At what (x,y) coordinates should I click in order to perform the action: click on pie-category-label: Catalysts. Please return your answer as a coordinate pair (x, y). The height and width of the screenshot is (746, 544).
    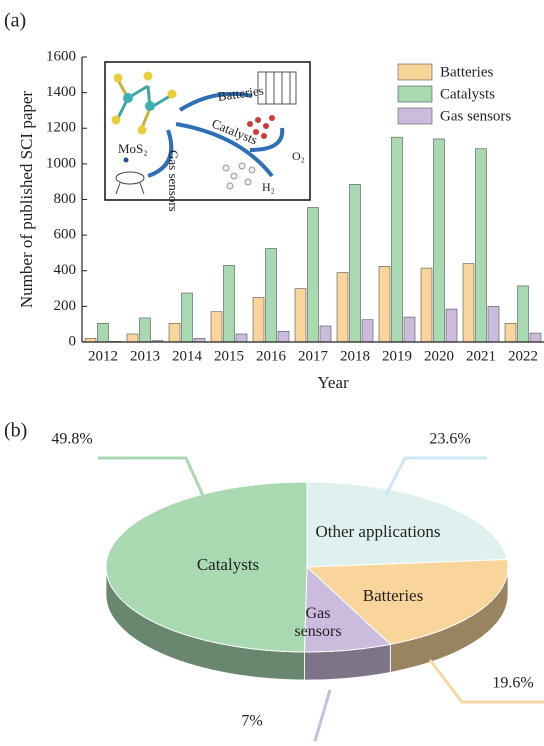
    Looking at the image, I should click on (228, 564).